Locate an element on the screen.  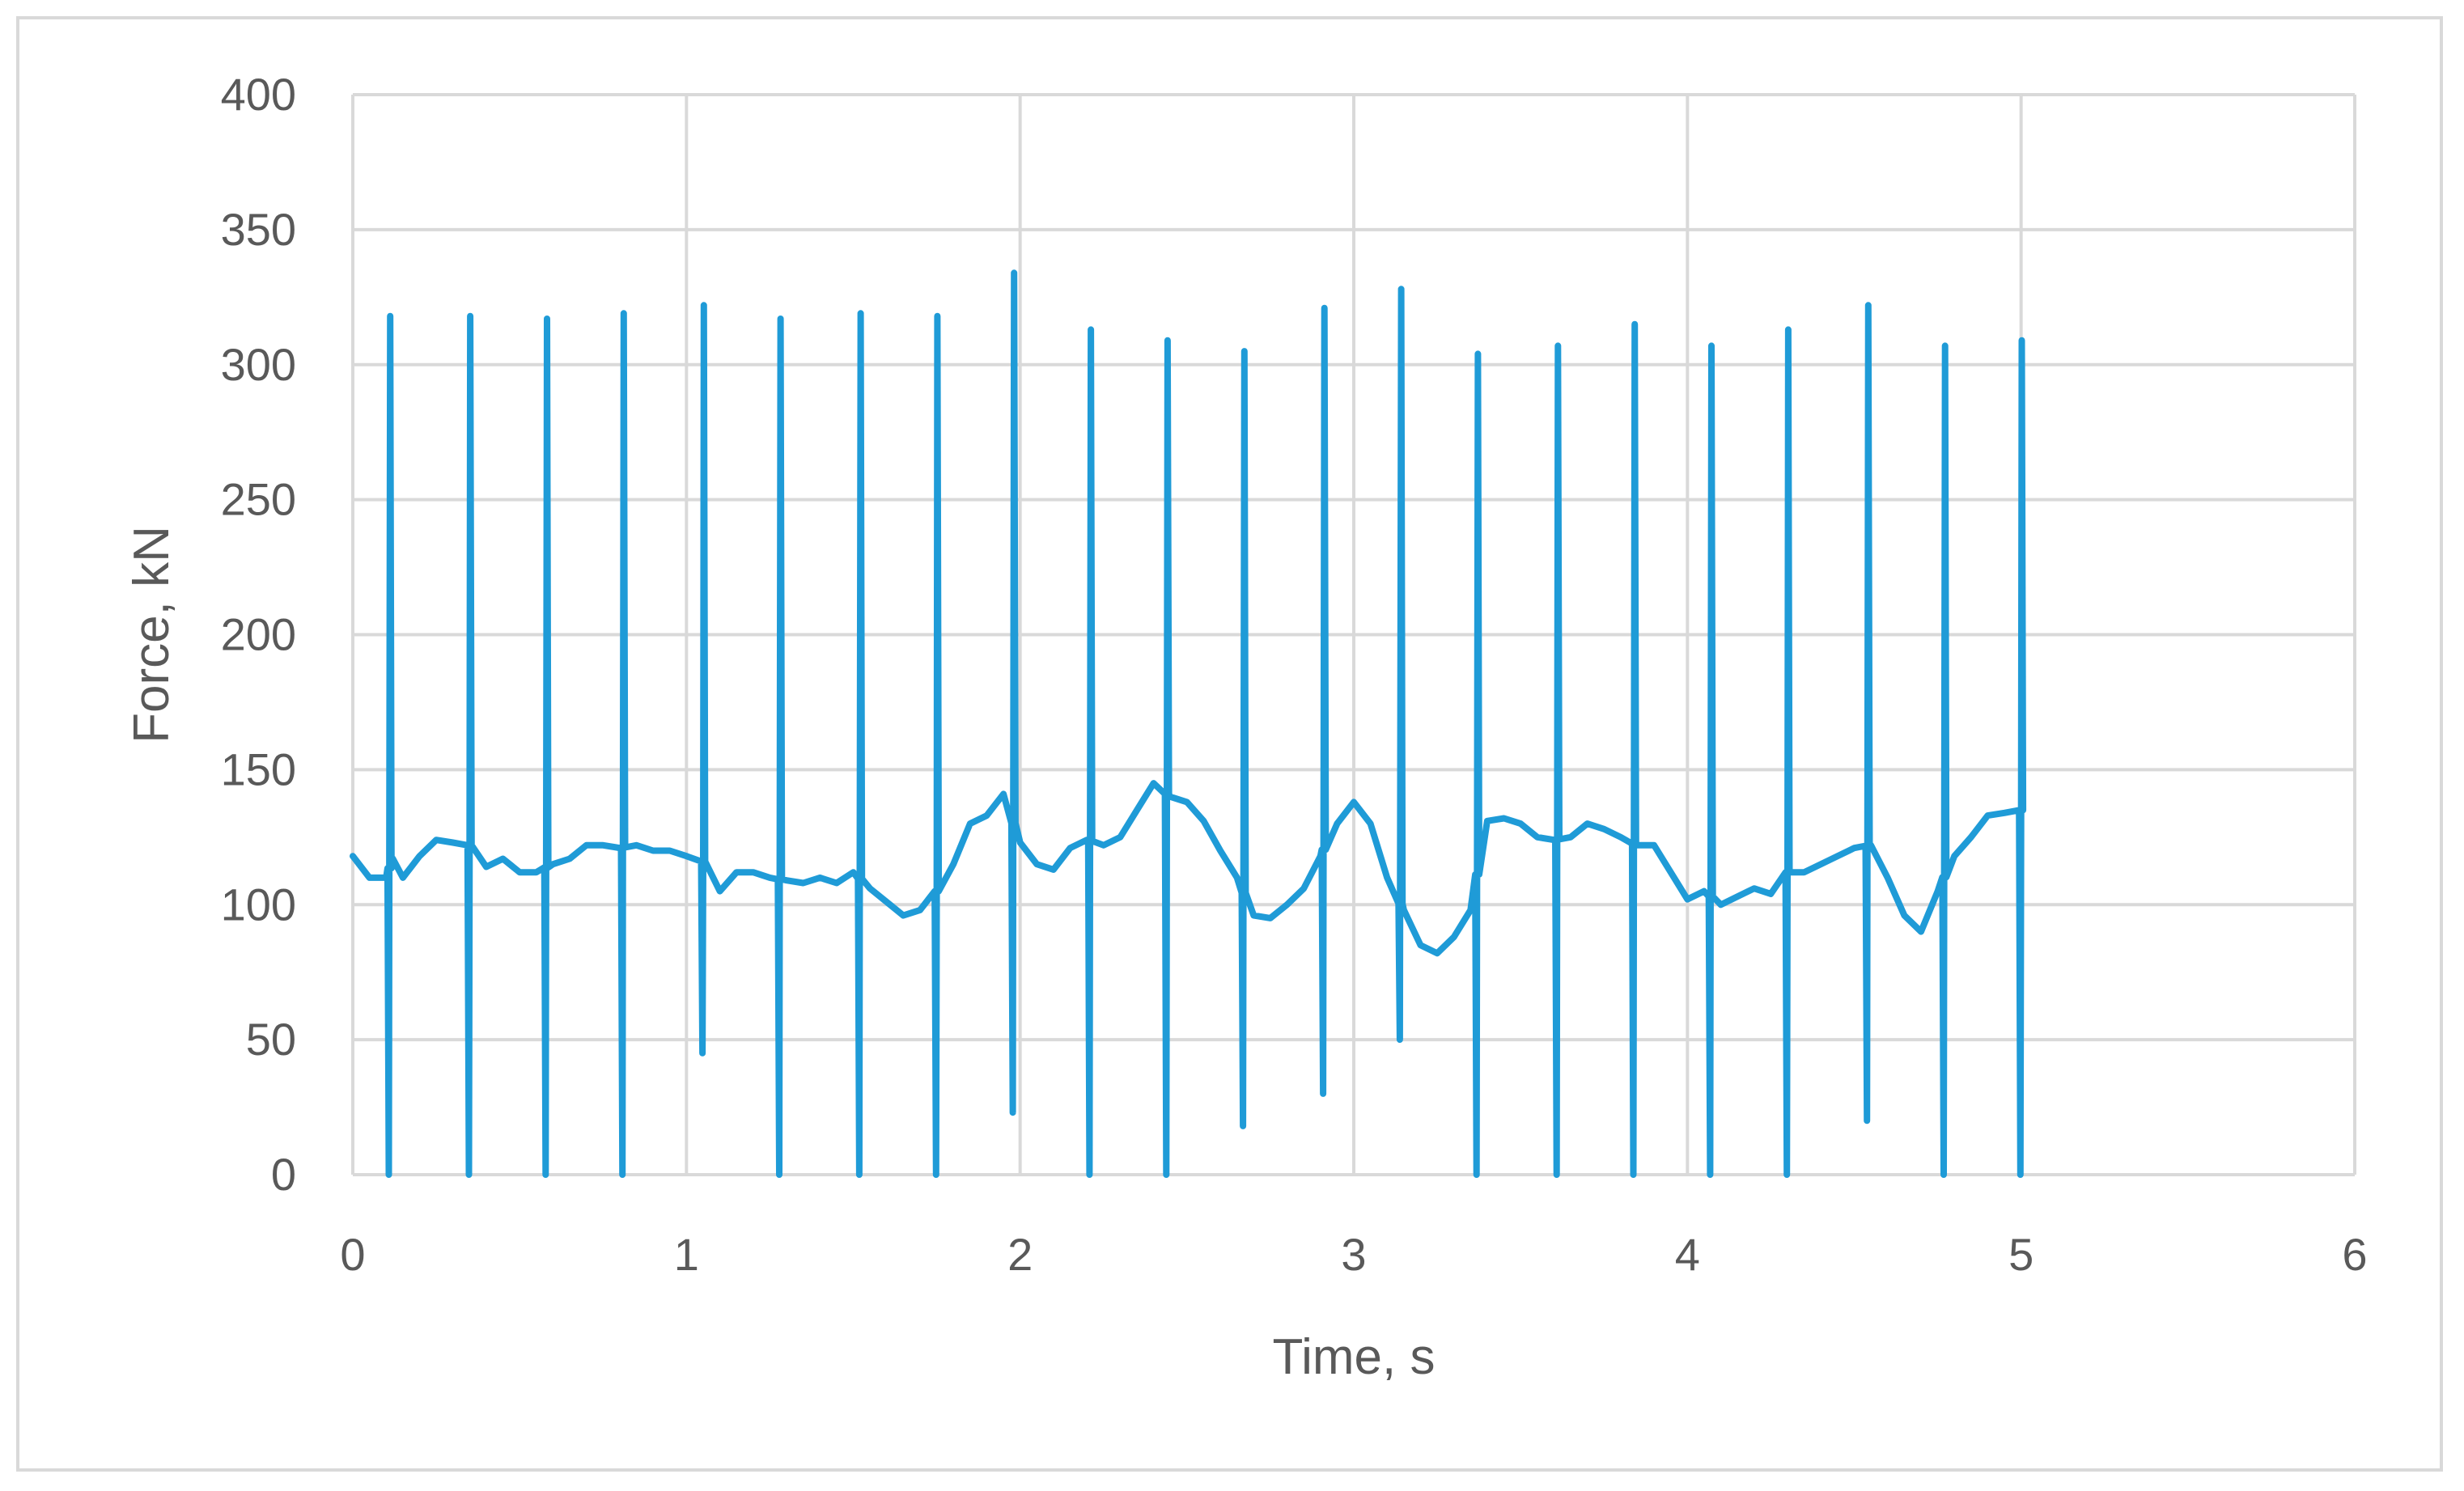
y-tick-label: 150 is located at coordinates (258, 768).